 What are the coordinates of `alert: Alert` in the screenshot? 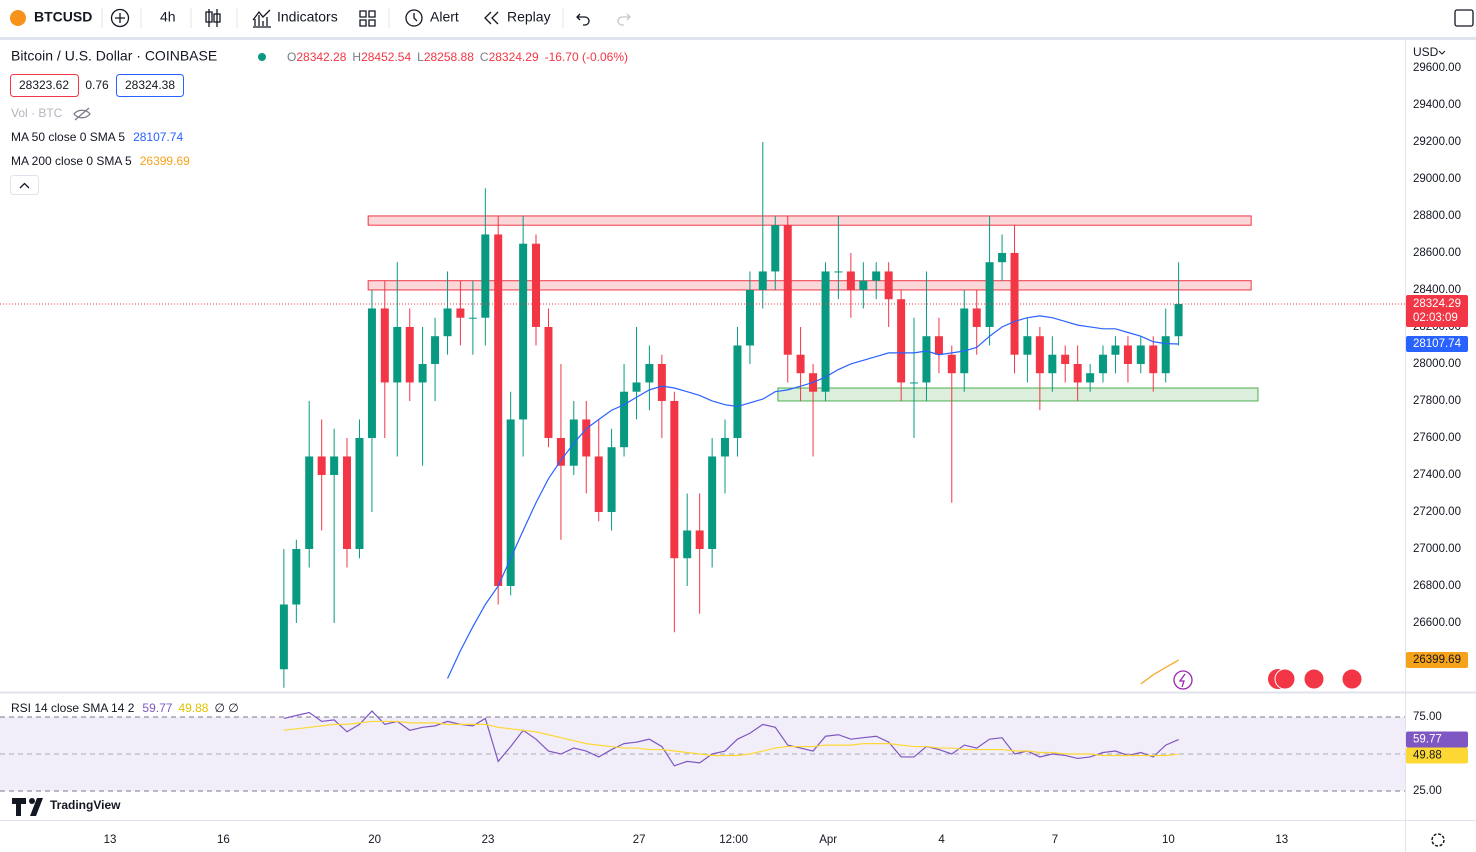 It's located at (444, 17).